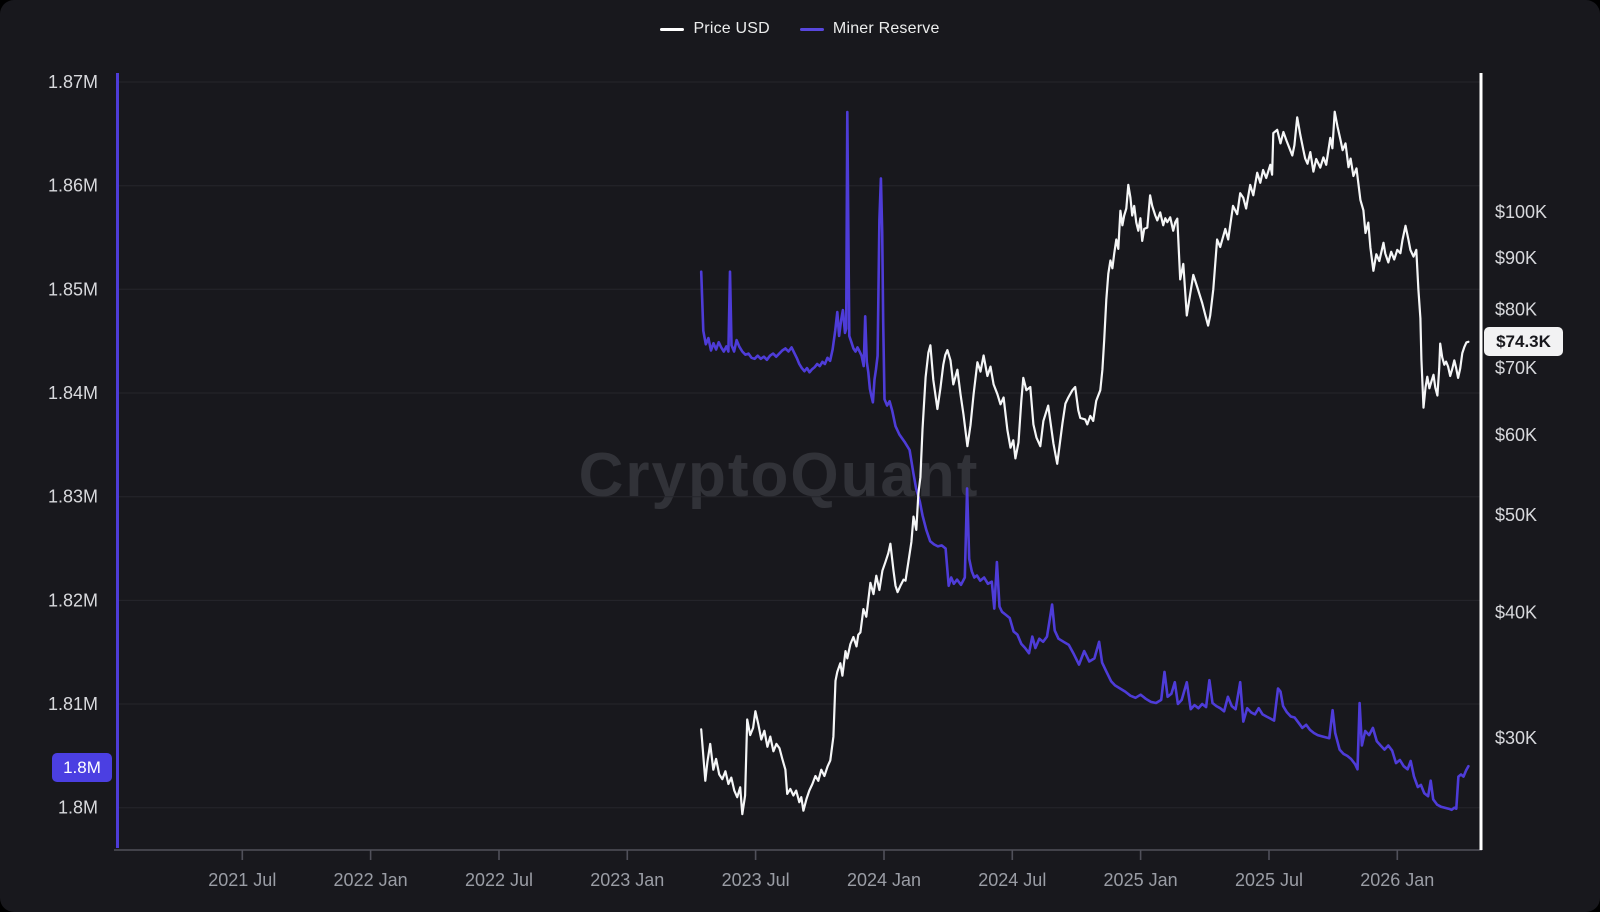  What do you see at coordinates (73, 186) in the screenshot?
I see `left-axis-label: 1.86M` at bounding box center [73, 186].